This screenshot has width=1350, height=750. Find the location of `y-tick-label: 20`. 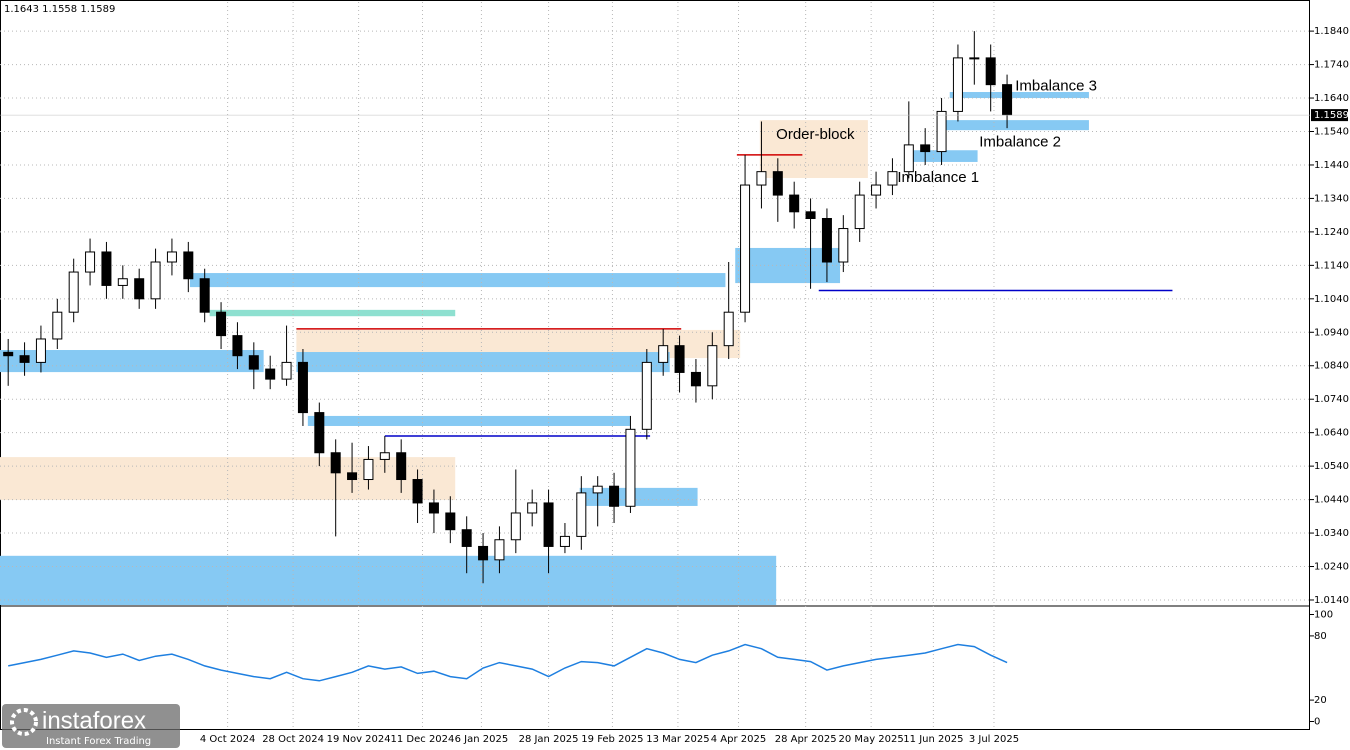

y-tick-label: 20 is located at coordinates (1320, 700).